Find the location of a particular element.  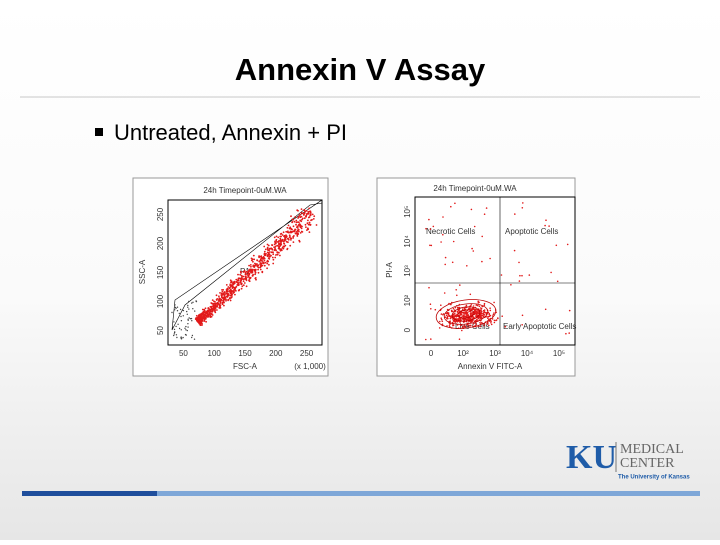

footer-bar is located at coordinates (428, 493).